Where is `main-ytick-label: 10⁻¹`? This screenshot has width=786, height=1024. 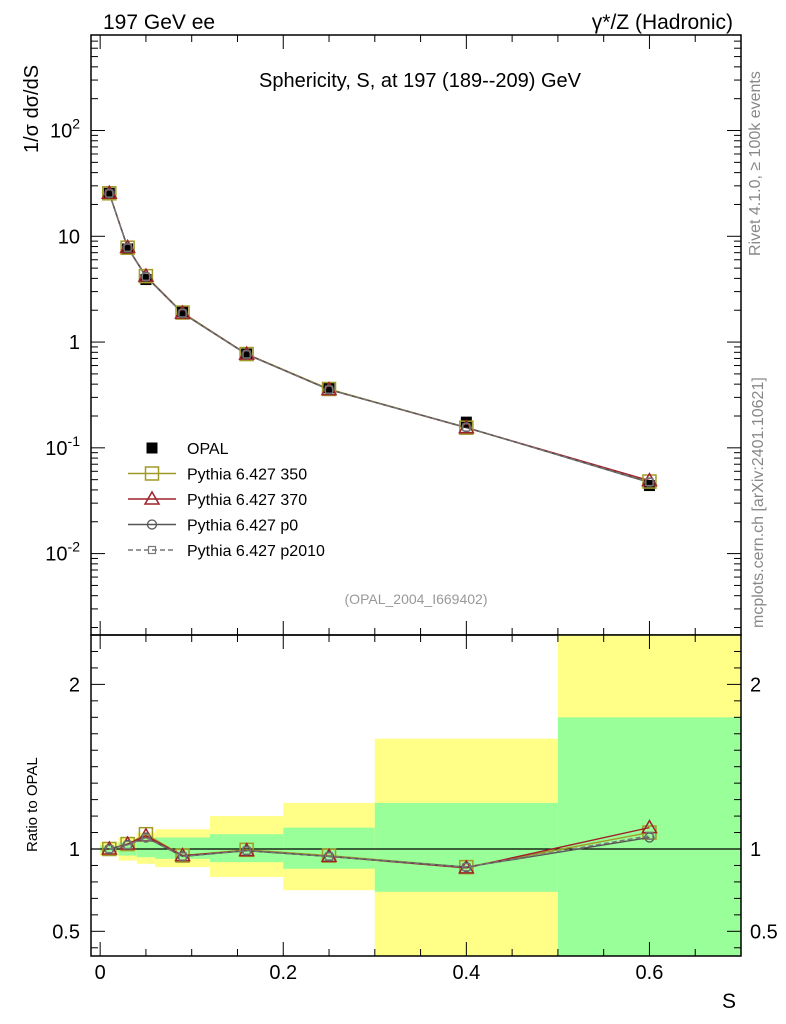
main-ytick-label: 10⁻¹ is located at coordinates (62, 446).